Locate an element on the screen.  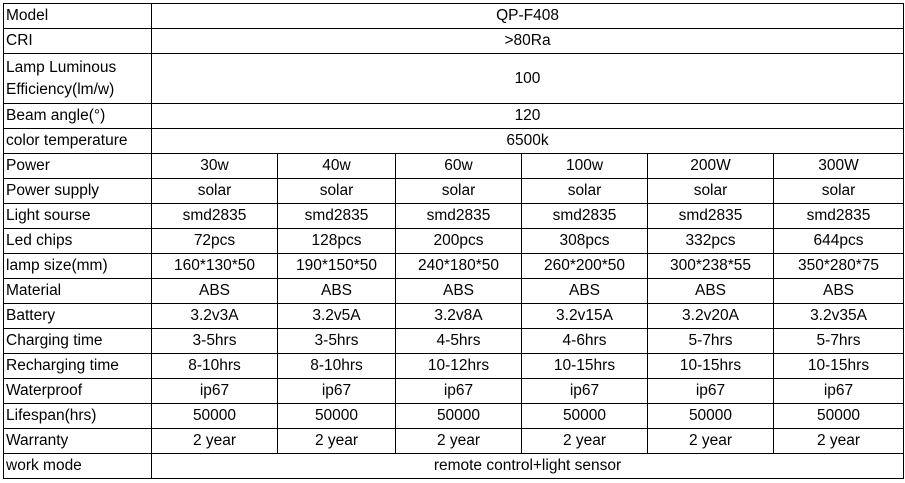
table-cell: 308pcs is located at coordinates (584, 241).